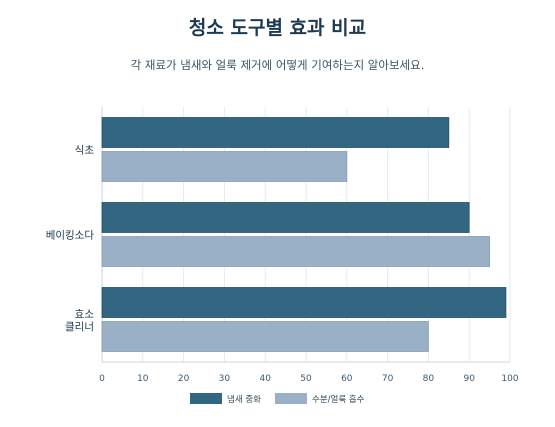 This screenshot has height=427, width=555. What do you see at coordinates (306, 379) in the screenshot?
I see `x-tick-label: 50` at bounding box center [306, 379].